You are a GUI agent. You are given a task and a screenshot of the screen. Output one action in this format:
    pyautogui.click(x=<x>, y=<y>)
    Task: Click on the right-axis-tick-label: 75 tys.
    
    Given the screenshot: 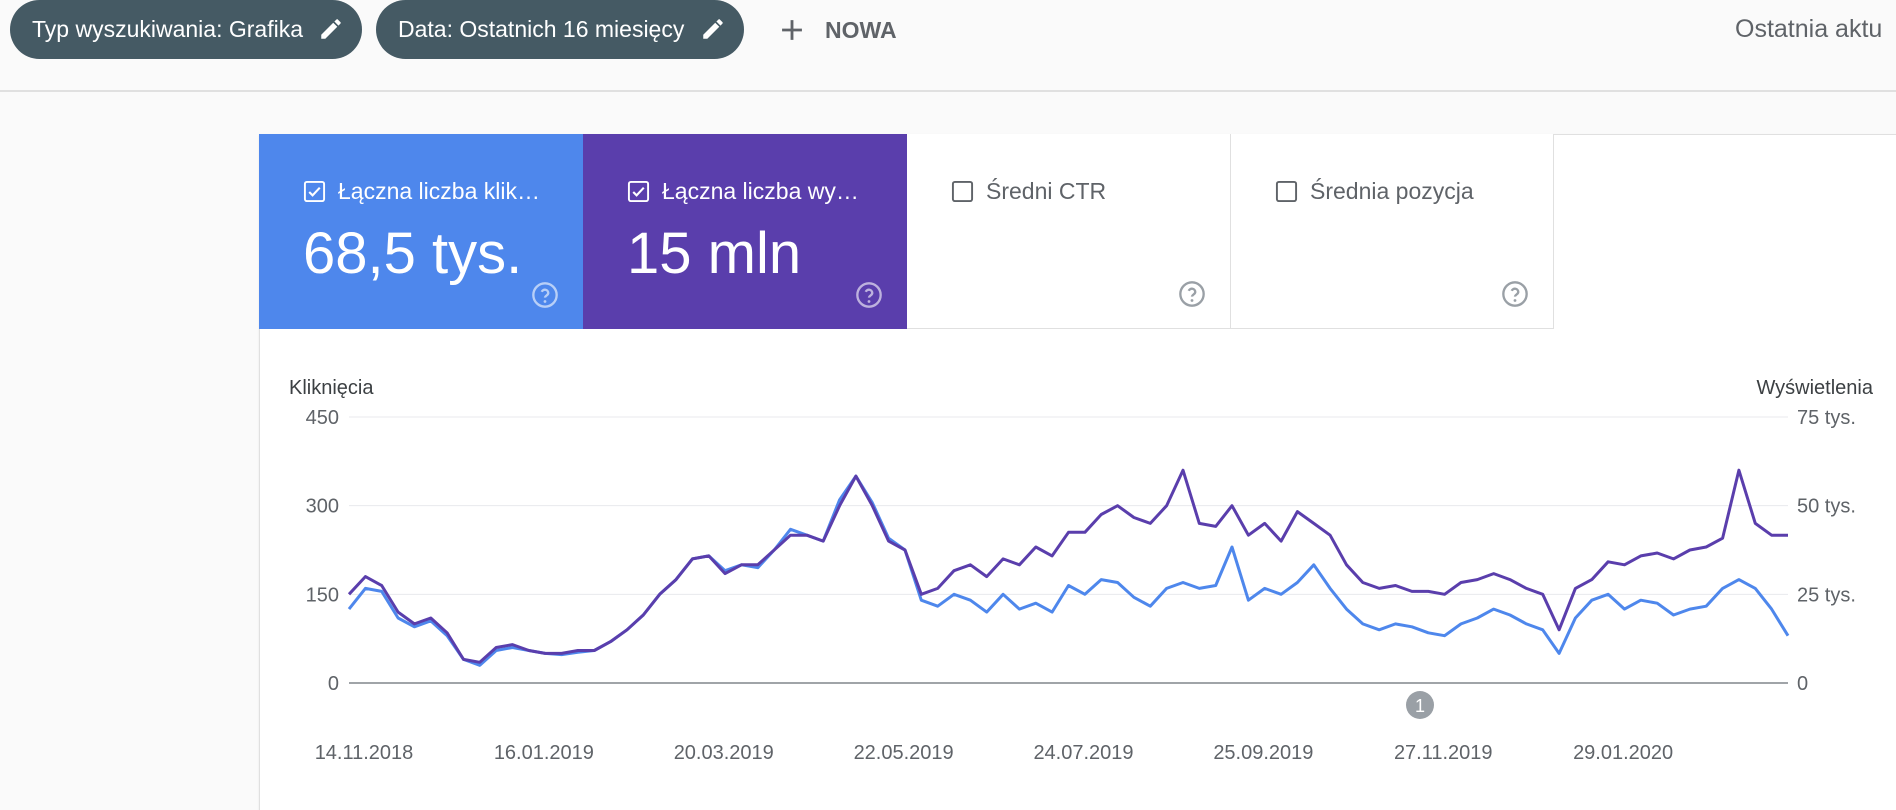 What is the action you would take?
    pyautogui.click(x=1826, y=418)
    